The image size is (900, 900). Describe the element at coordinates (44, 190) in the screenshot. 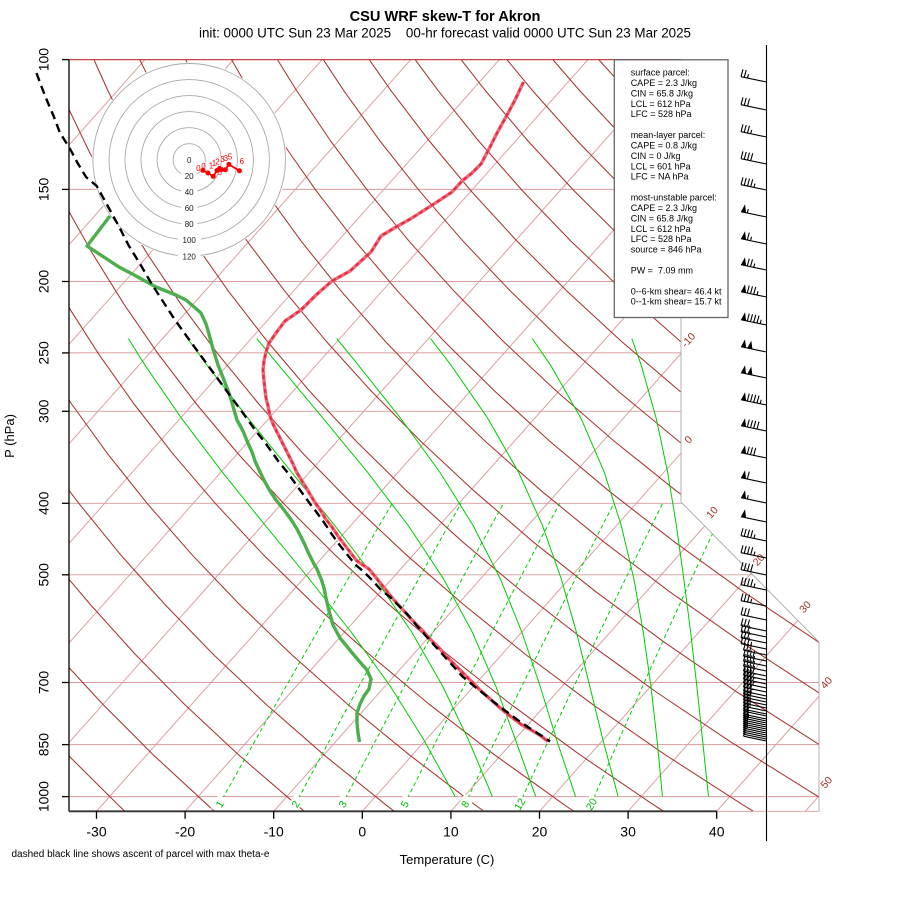

I see `svg-text: 150` at that location.